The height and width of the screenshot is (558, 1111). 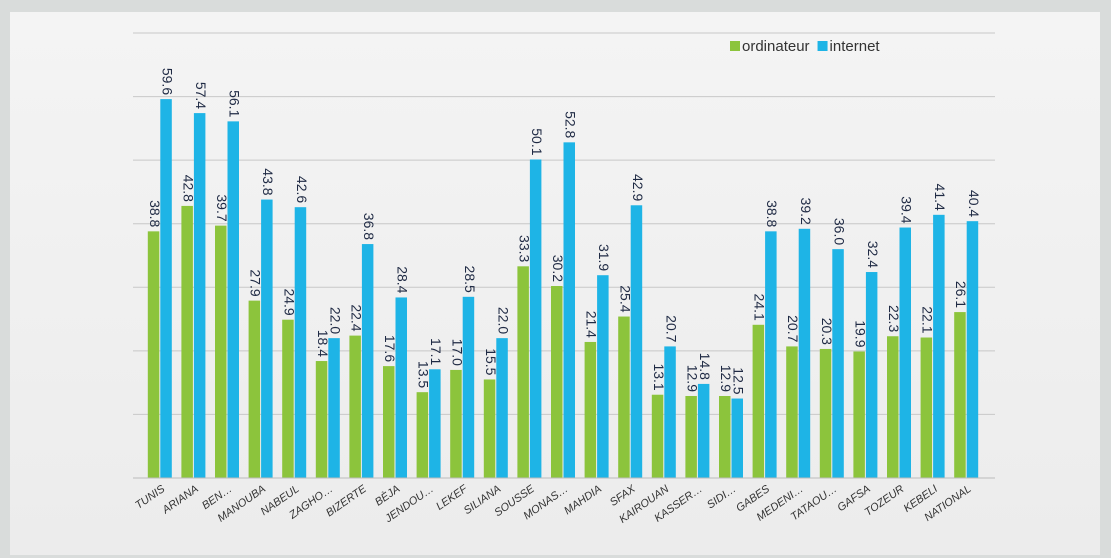 I want to click on data-label: 22.4, so click(x=356, y=317).